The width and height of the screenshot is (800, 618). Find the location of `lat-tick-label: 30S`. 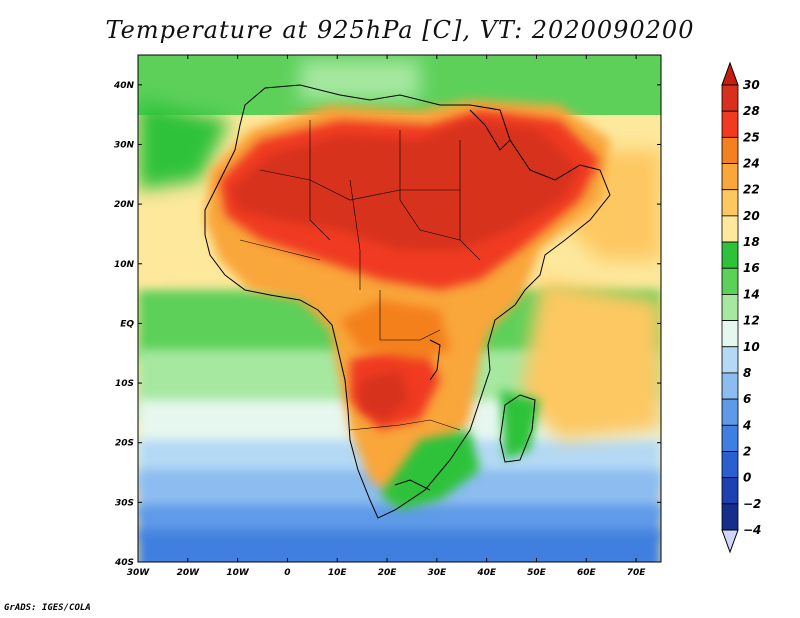

lat-tick-label: 30S is located at coordinates (124, 503).